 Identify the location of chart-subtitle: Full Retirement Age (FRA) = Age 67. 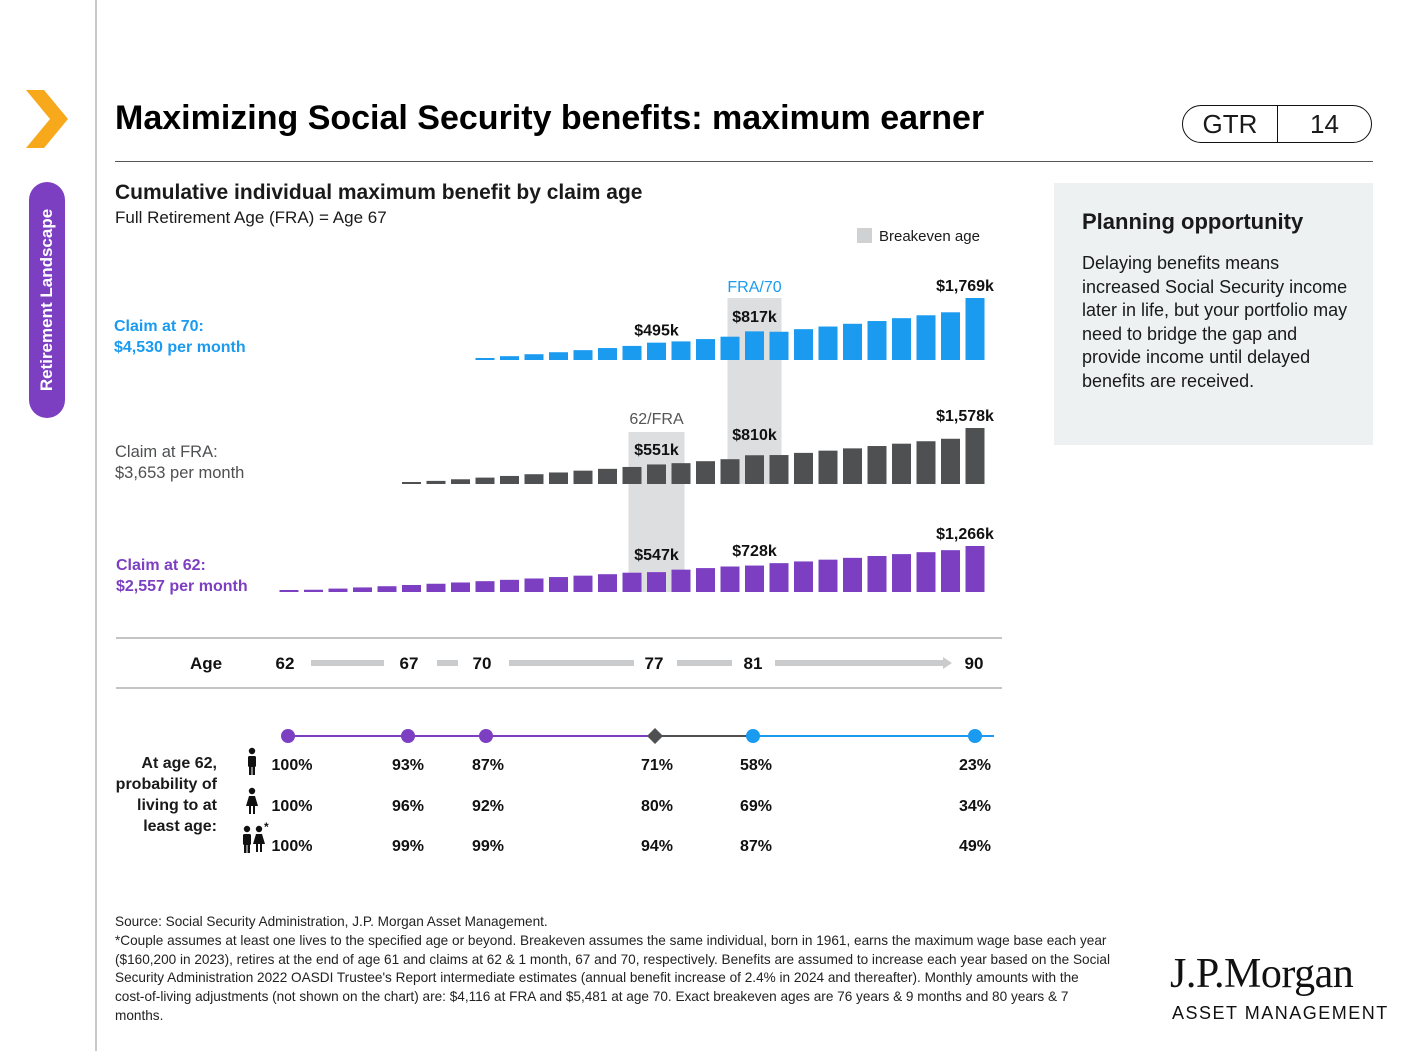
(251, 217).